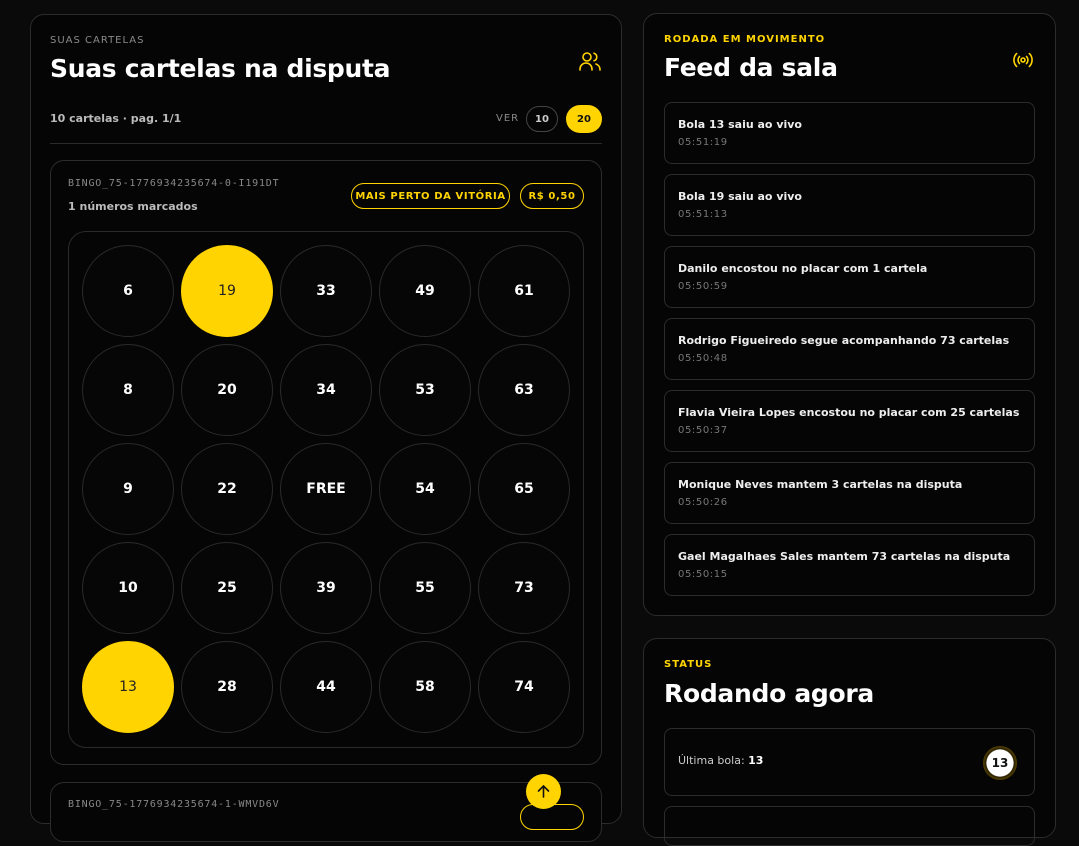 This screenshot has height=846, width=1079. What do you see at coordinates (803, 268) in the screenshot?
I see `feed-text: Danilo encostou no placar com 1 cartela` at bounding box center [803, 268].